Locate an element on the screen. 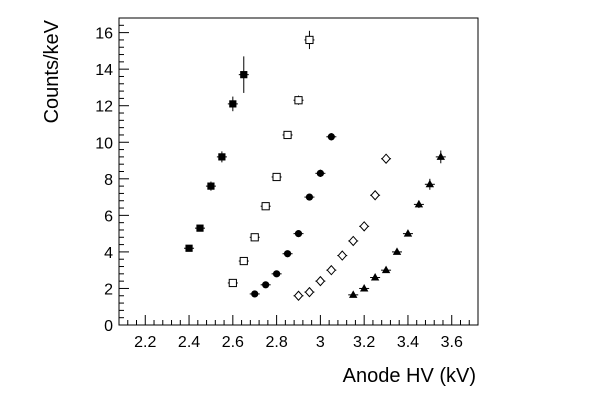 This screenshot has height=406, width=599. y-tick-label: 6 is located at coordinates (108, 216).